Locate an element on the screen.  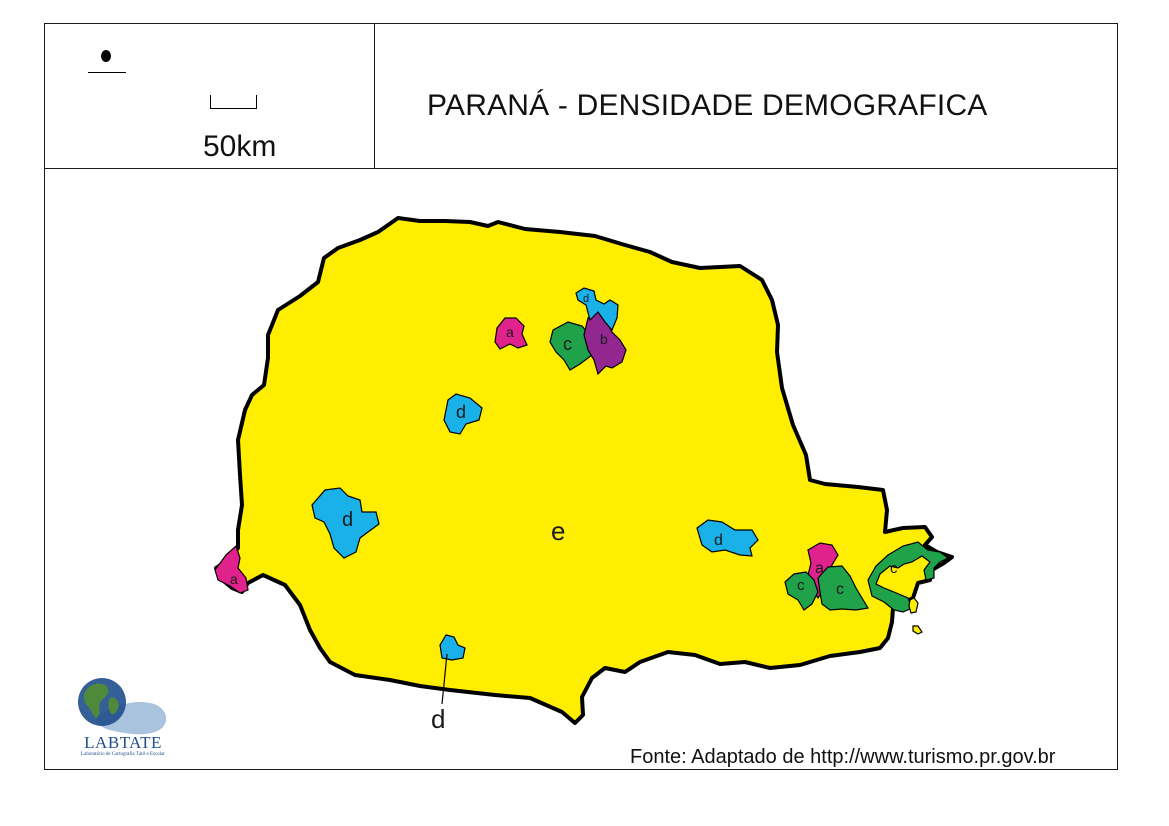
region-a-north is located at coordinates (511, 333).